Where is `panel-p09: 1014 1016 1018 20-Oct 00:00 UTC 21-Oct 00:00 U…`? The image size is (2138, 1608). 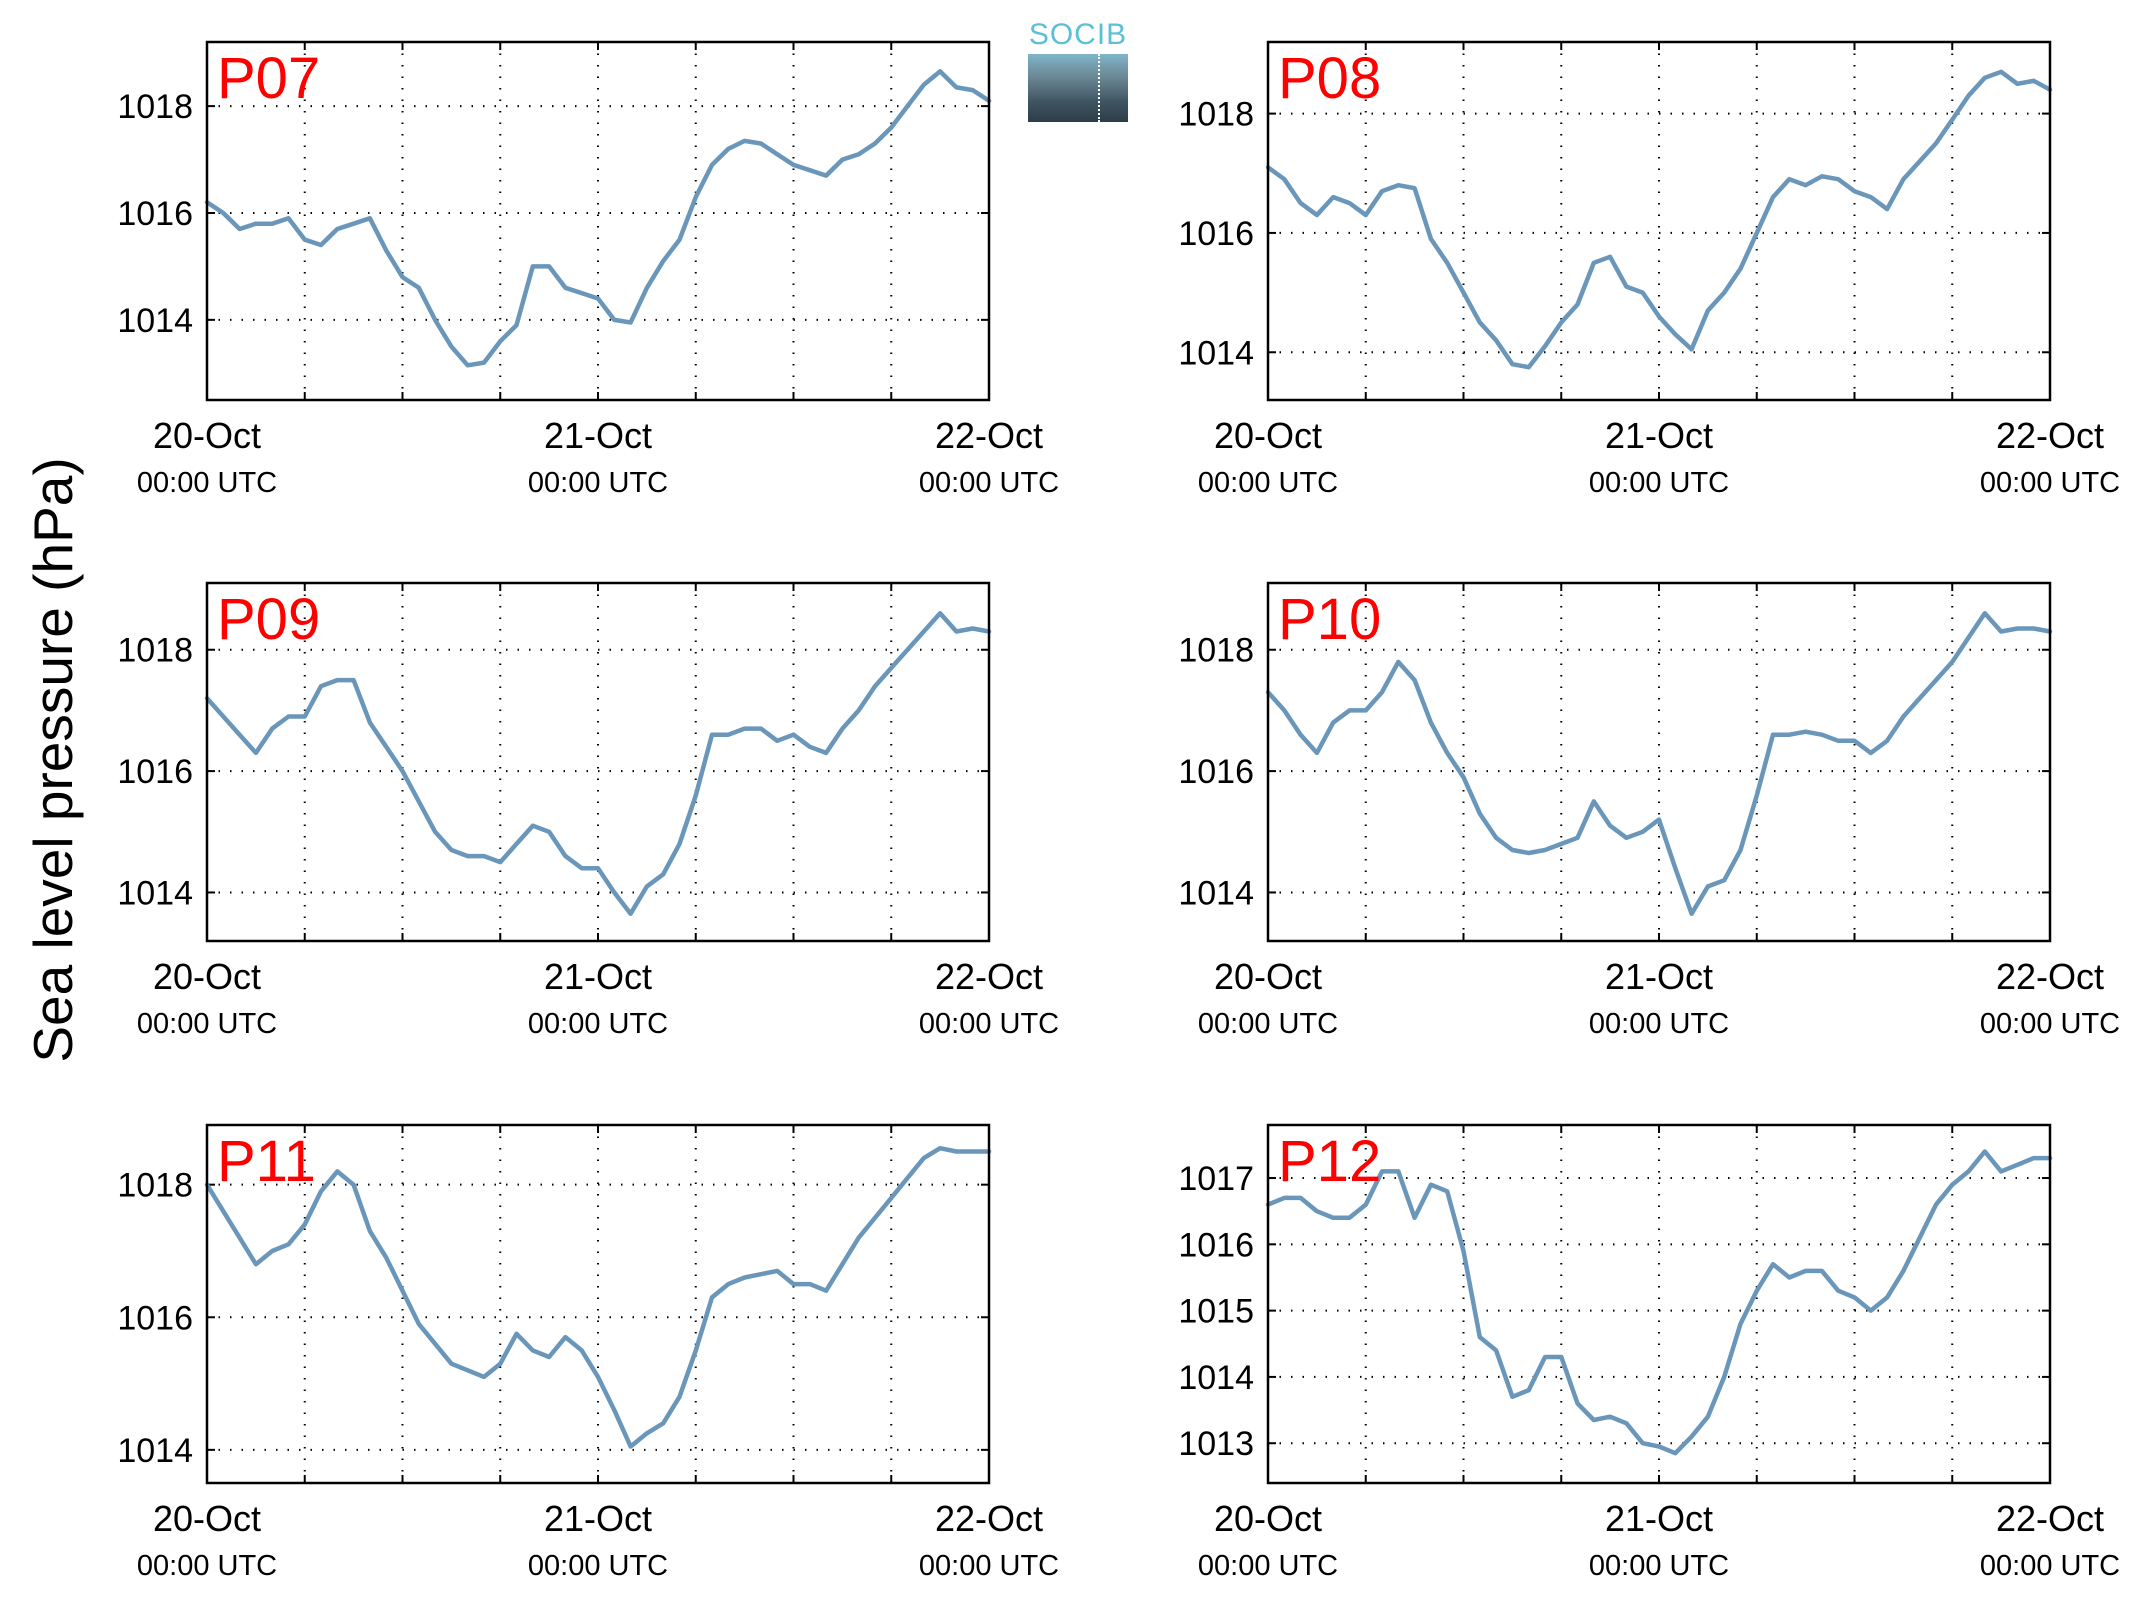
panel-p09: 1014 1016 1018 20-Oct 00:00 UTC 21-Oct 00:00 U… is located at coordinates (588, 810).